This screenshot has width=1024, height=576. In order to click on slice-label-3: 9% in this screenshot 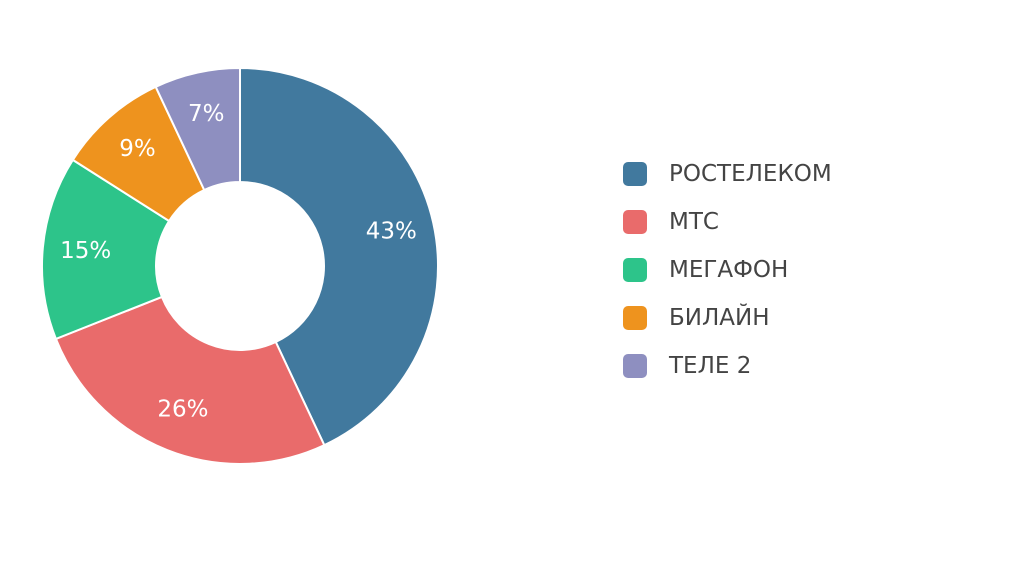, I will do `click(137, 149)`.